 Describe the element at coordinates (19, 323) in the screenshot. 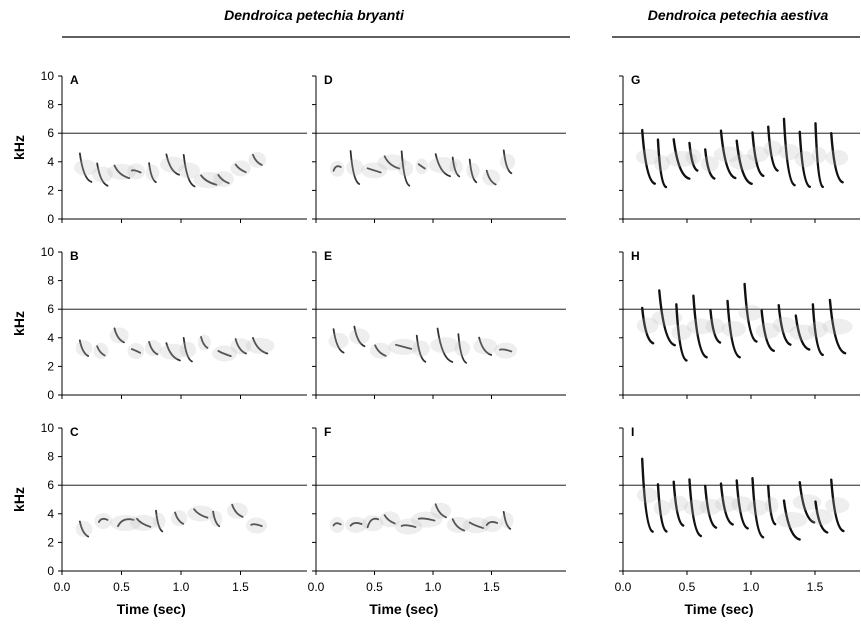

I see `y-axis-label: kHz` at that location.